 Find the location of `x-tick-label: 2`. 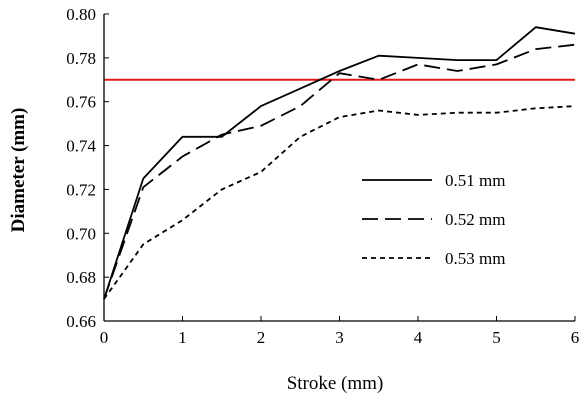

x-tick-label: 2 is located at coordinates (261, 337).